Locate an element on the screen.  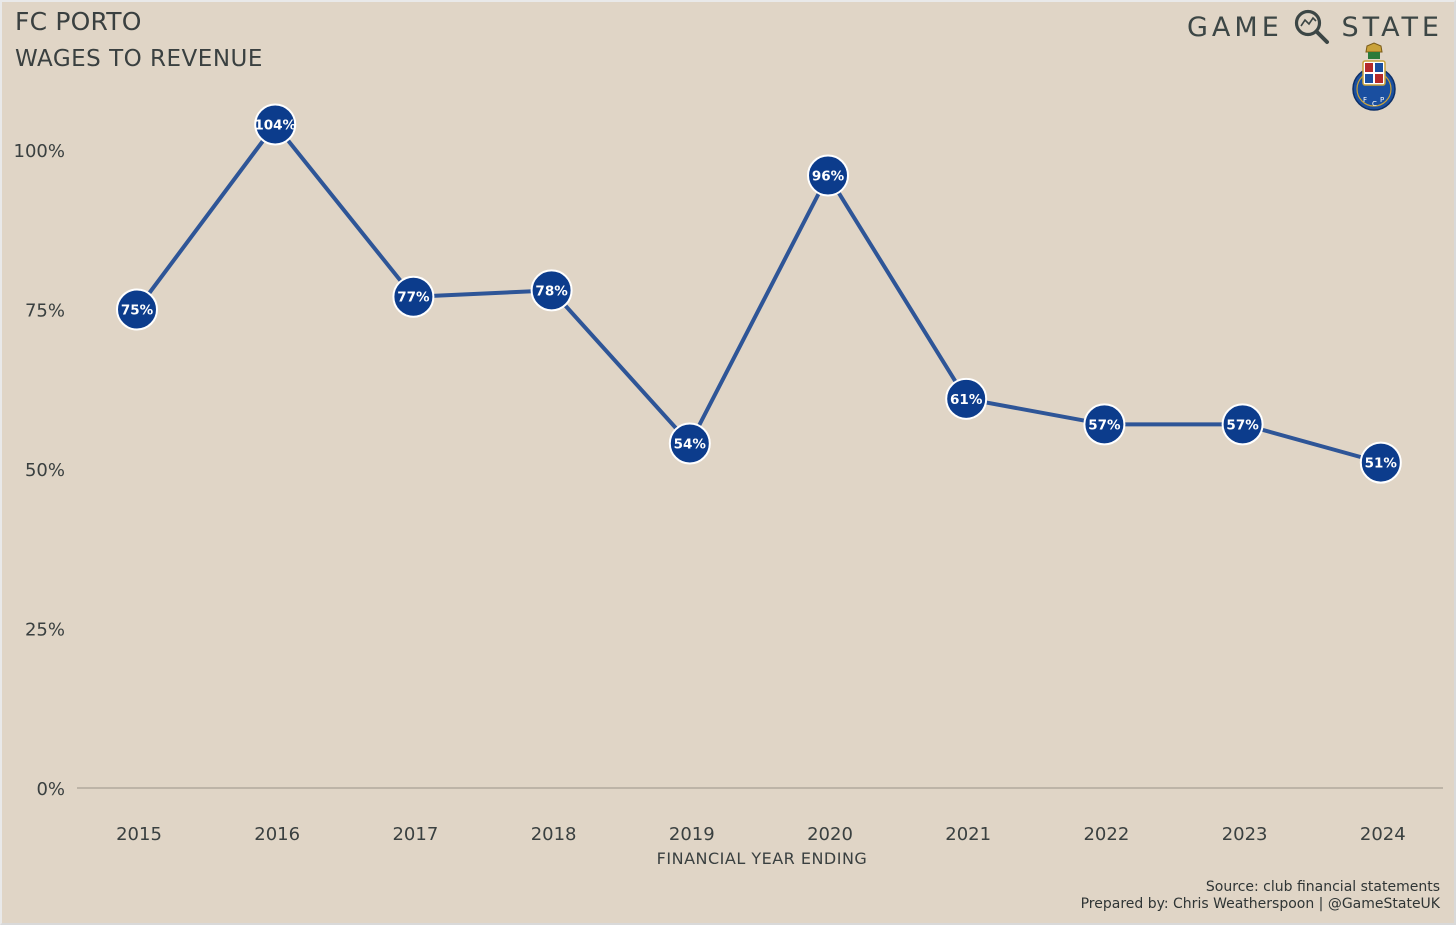
fc-porto-crest-icon: F C P is located at coordinates (1374, 76).